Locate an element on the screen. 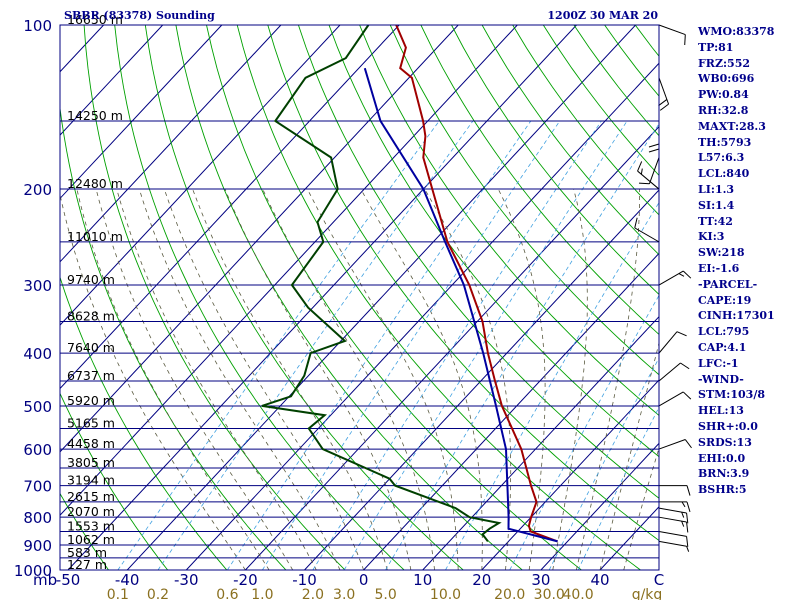 This screenshot has height=600, width=800. pressure-tick-label: 200 is located at coordinates (37, 190).